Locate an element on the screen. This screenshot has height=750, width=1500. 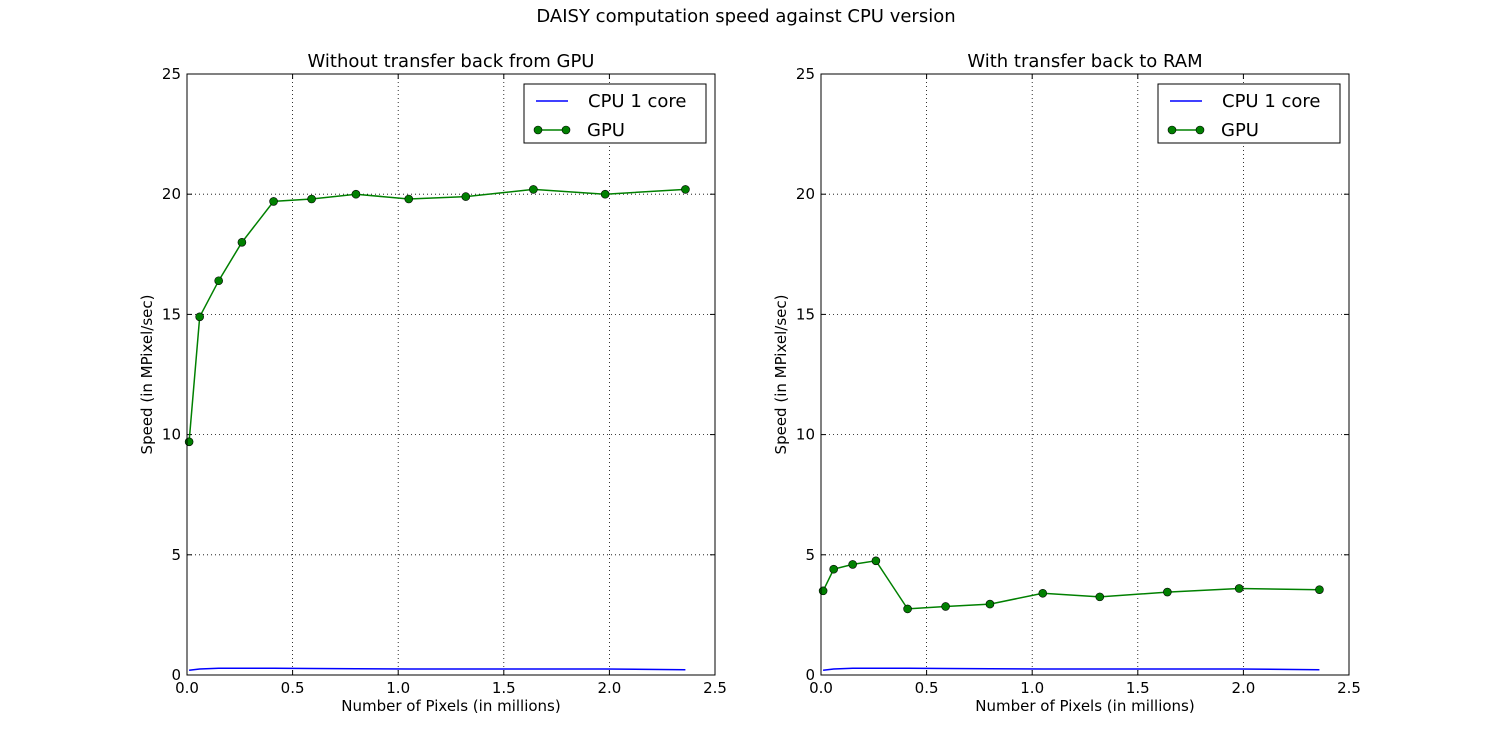
left-x-tick-label: 1.0 is located at coordinates (398, 688).